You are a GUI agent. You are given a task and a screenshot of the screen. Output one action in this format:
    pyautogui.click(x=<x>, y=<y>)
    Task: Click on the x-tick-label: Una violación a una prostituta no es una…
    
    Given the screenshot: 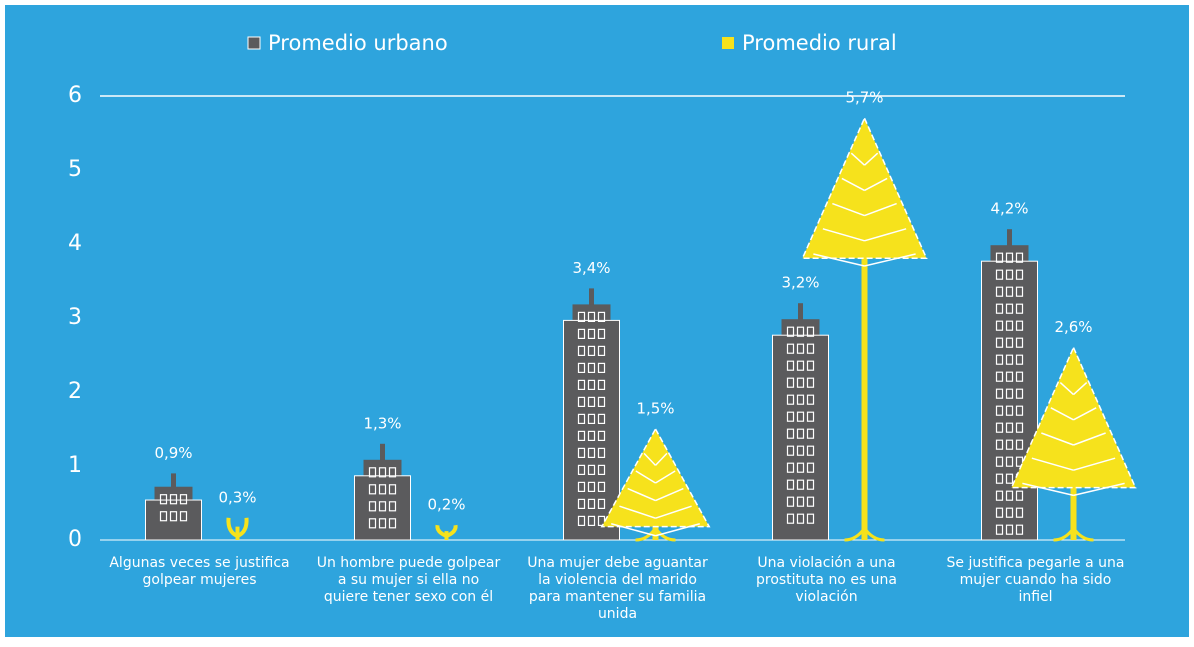 What is the action you would take?
    pyautogui.click(x=826, y=580)
    